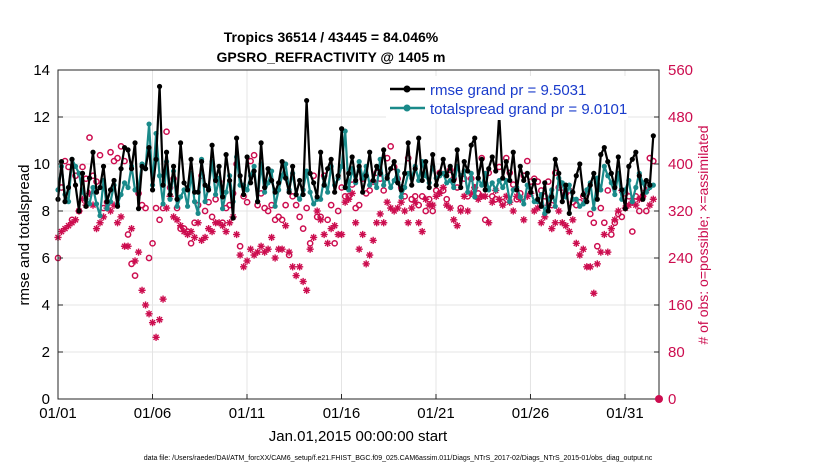 This screenshot has width=830, height=470. Describe the element at coordinates (46, 352) in the screenshot. I see `y-tick-label: 2` at that location.